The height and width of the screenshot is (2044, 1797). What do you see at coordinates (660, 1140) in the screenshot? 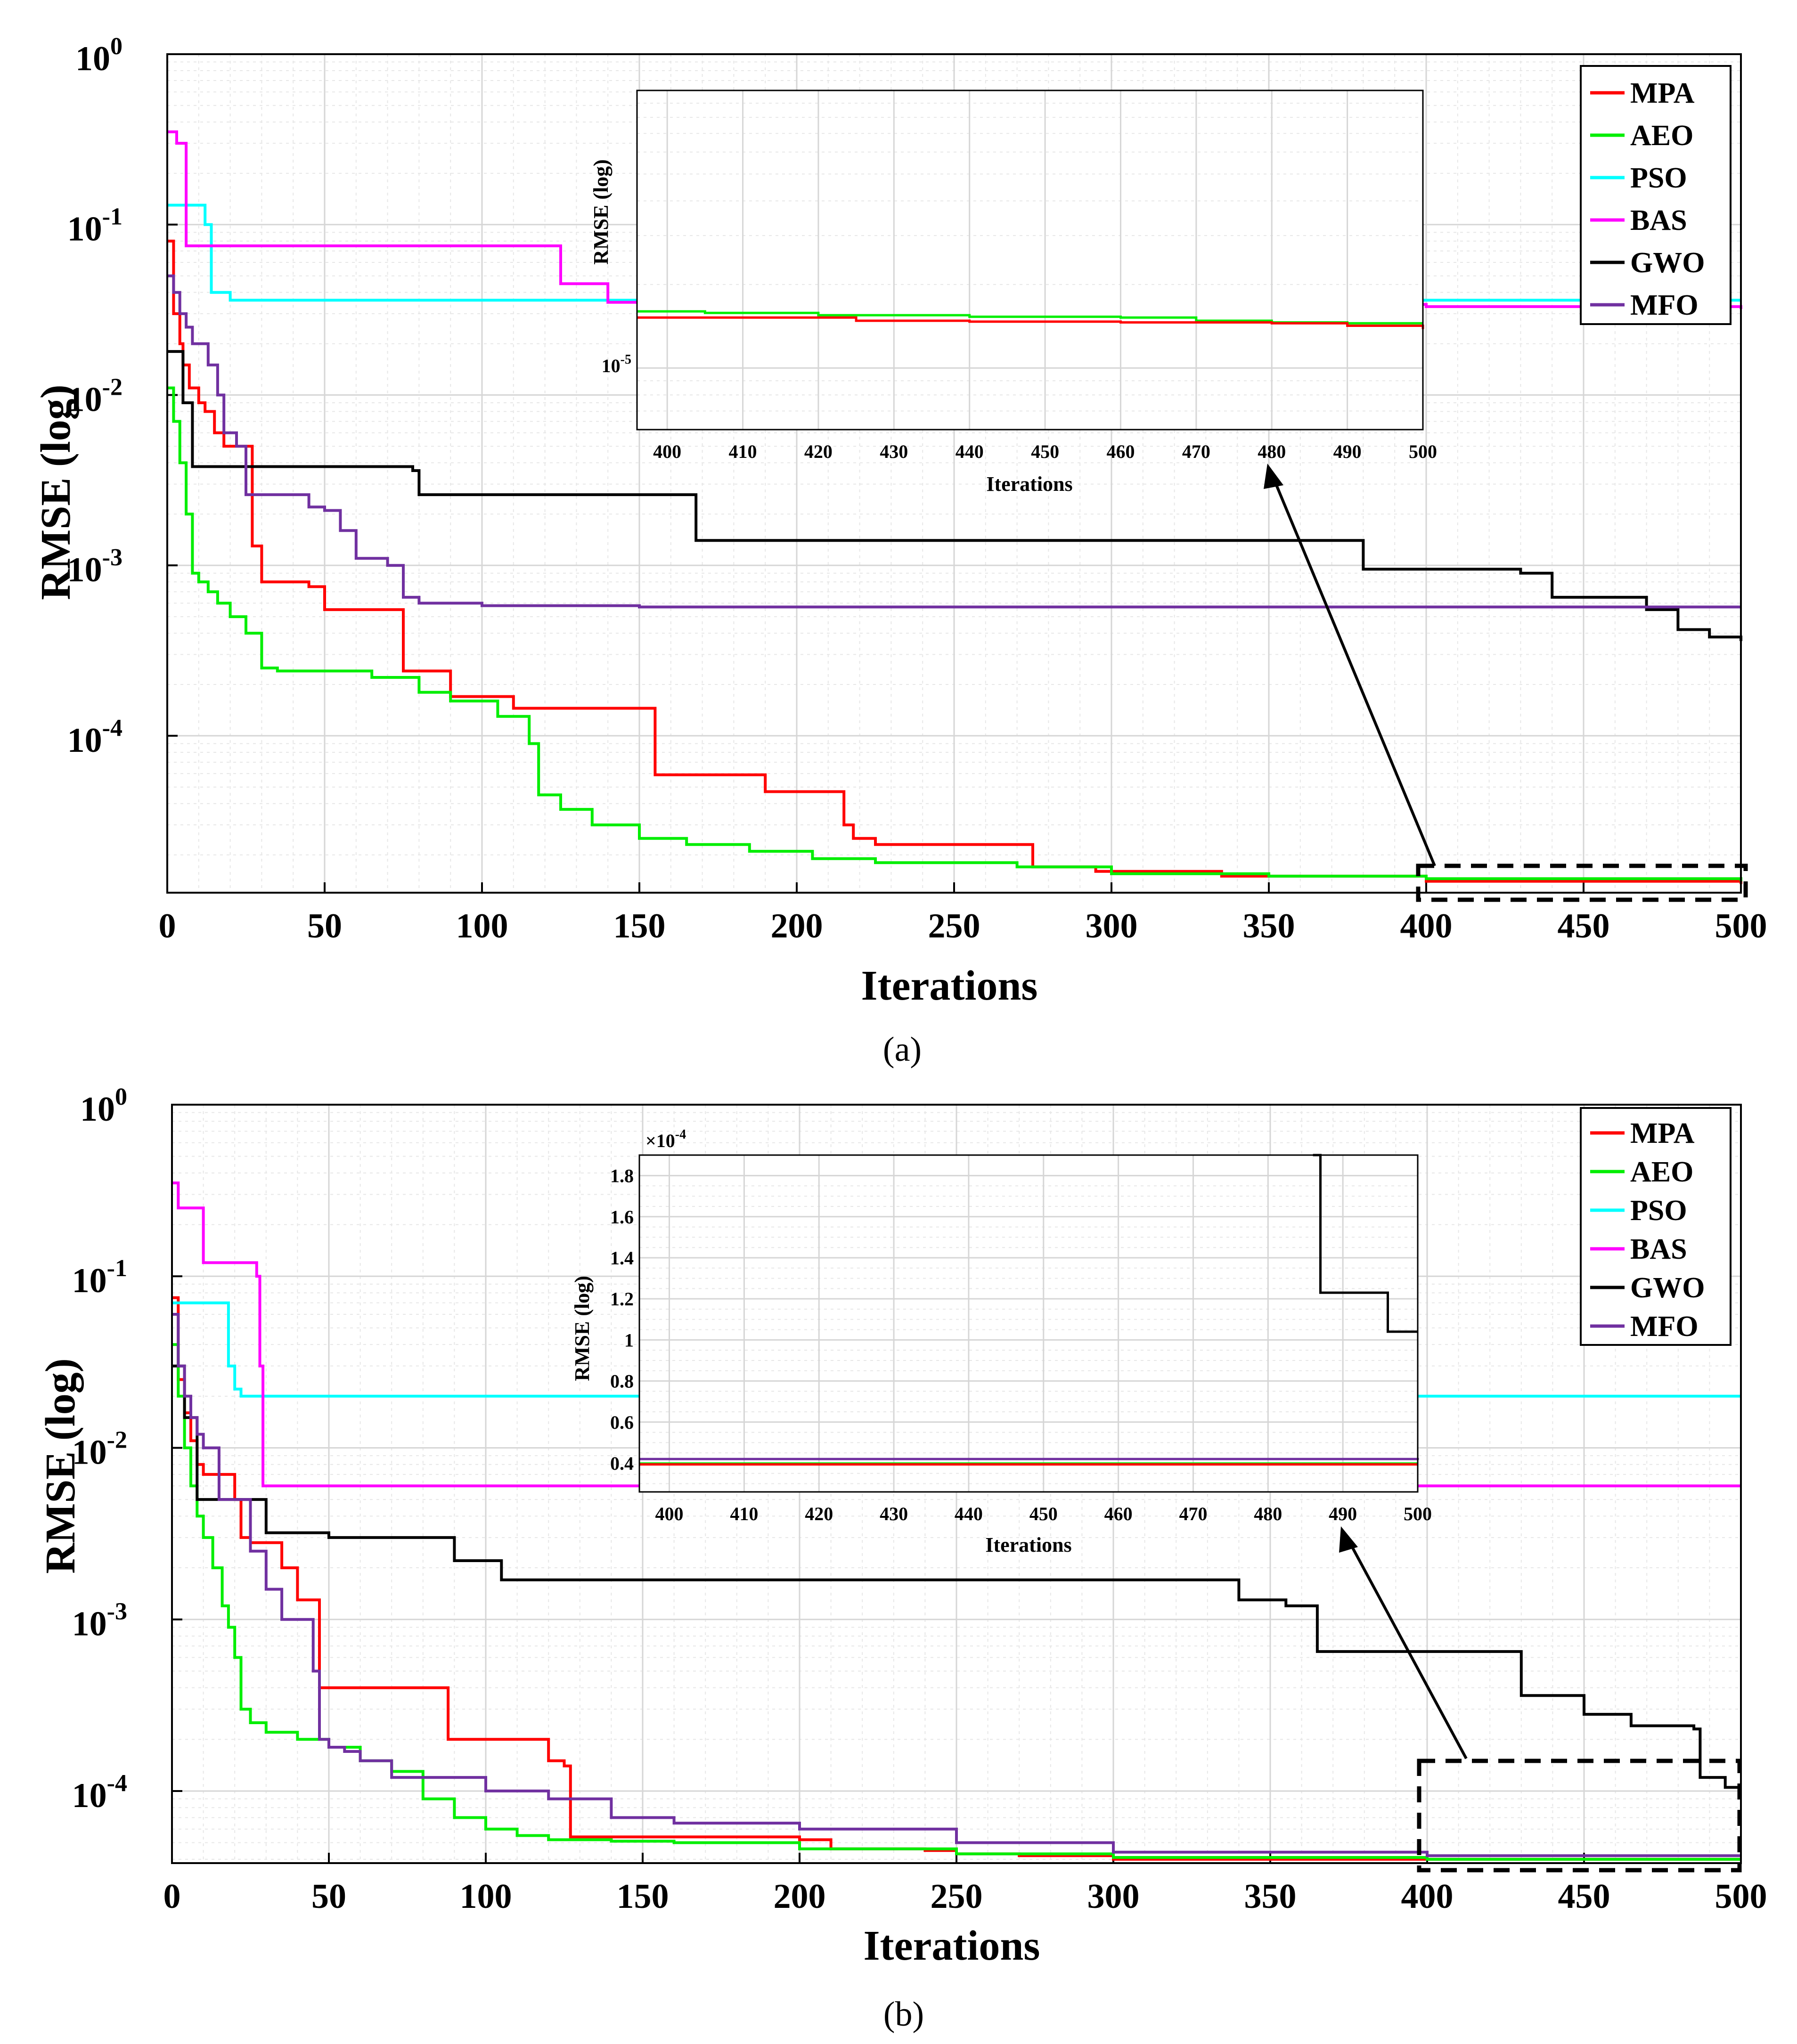
I see `inset-b-multiplier-base: ×10` at bounding box center [660, 1140].